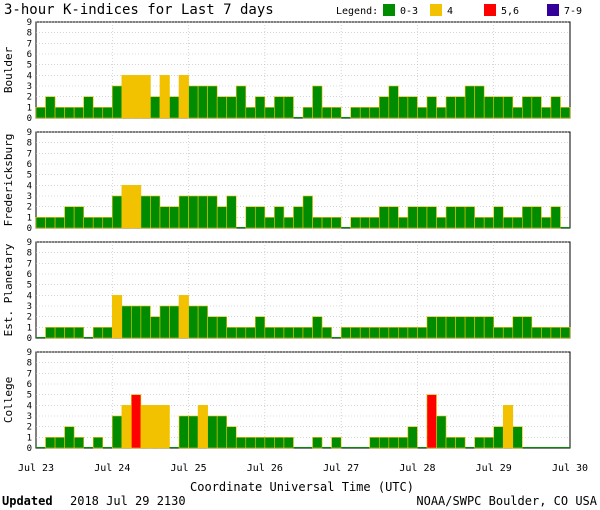 The width and height of the screenshot is (600, 510). I want to click on y-tick-label: 4, so click(29, 76).